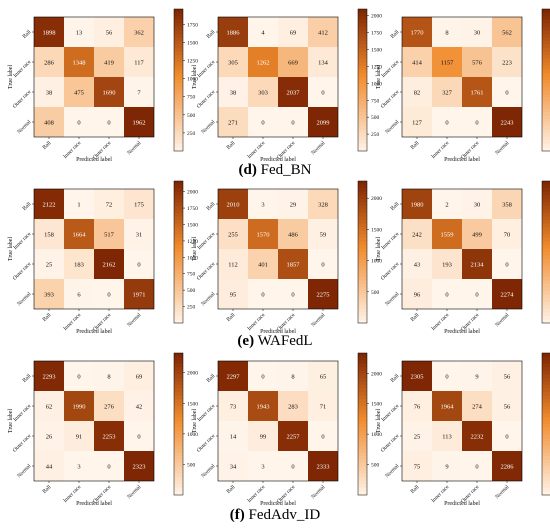 The height and width of the screenshot is (531, 550). I want to click on cell-value-label: 25, so click(417, 437).